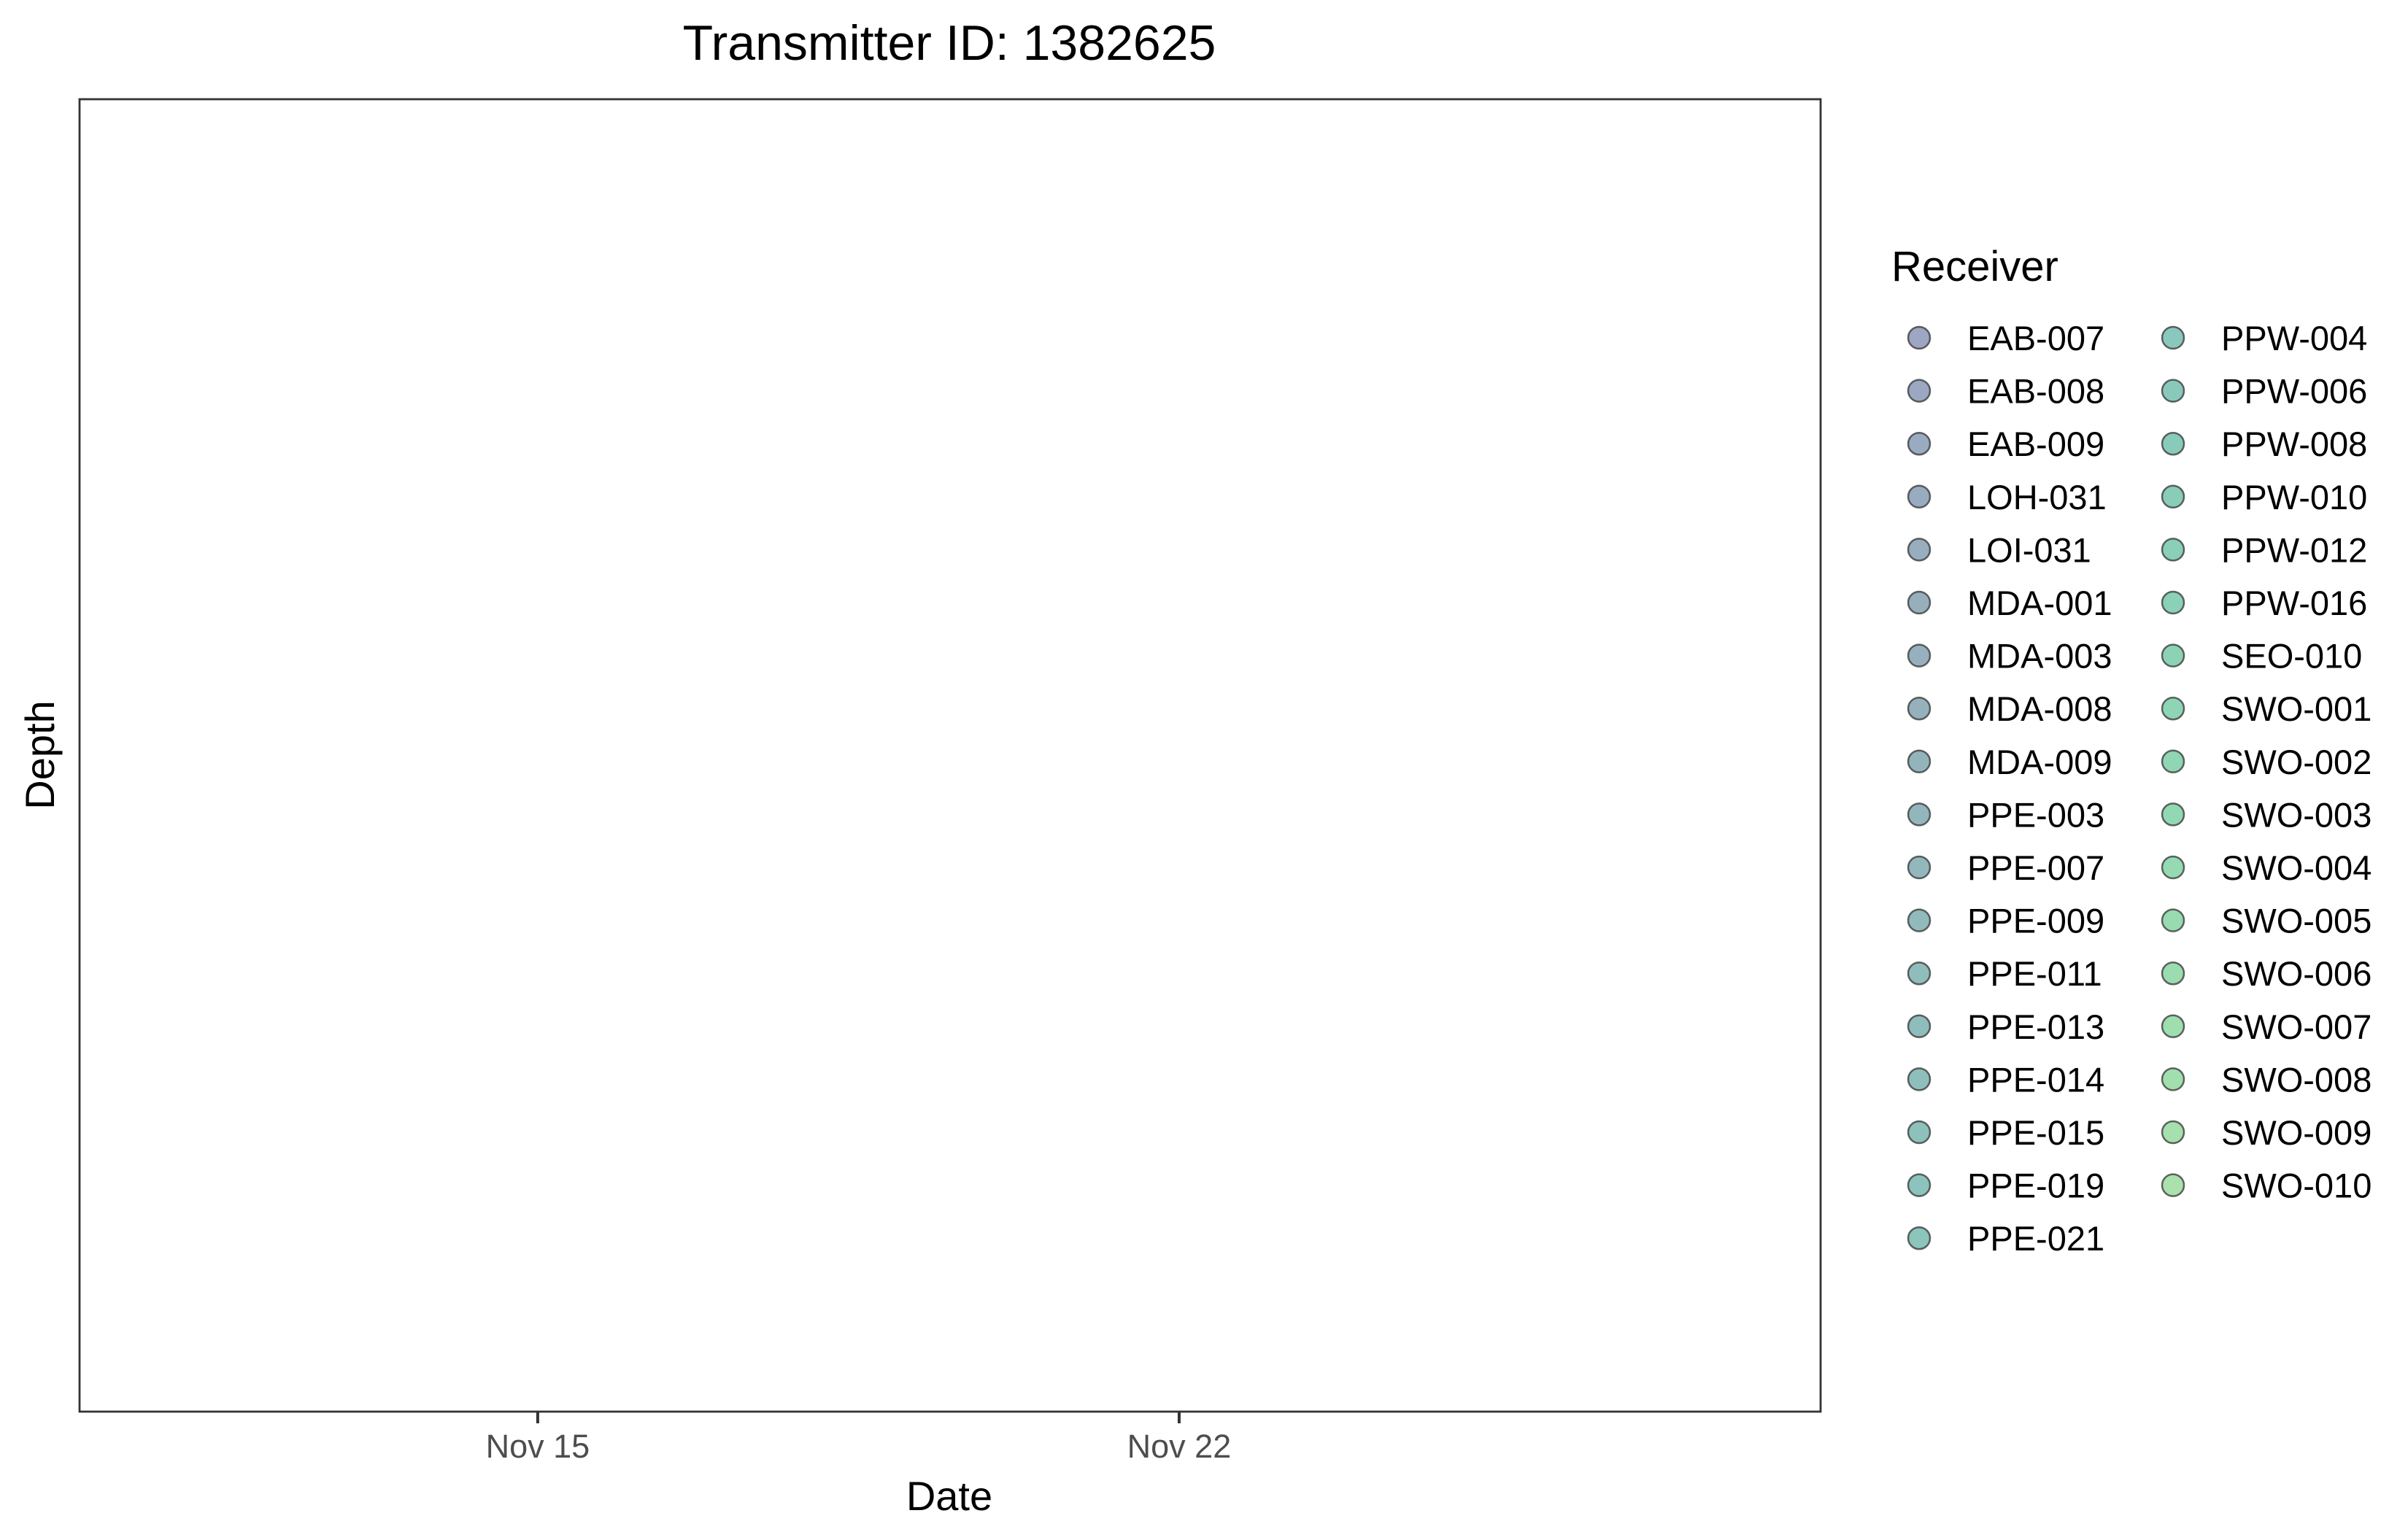 This screenshot has height=1532, width=2408. Describe the element at coordinates (2035, 814) in the screenshot. I see `legend-label: PPE-003` at that location.